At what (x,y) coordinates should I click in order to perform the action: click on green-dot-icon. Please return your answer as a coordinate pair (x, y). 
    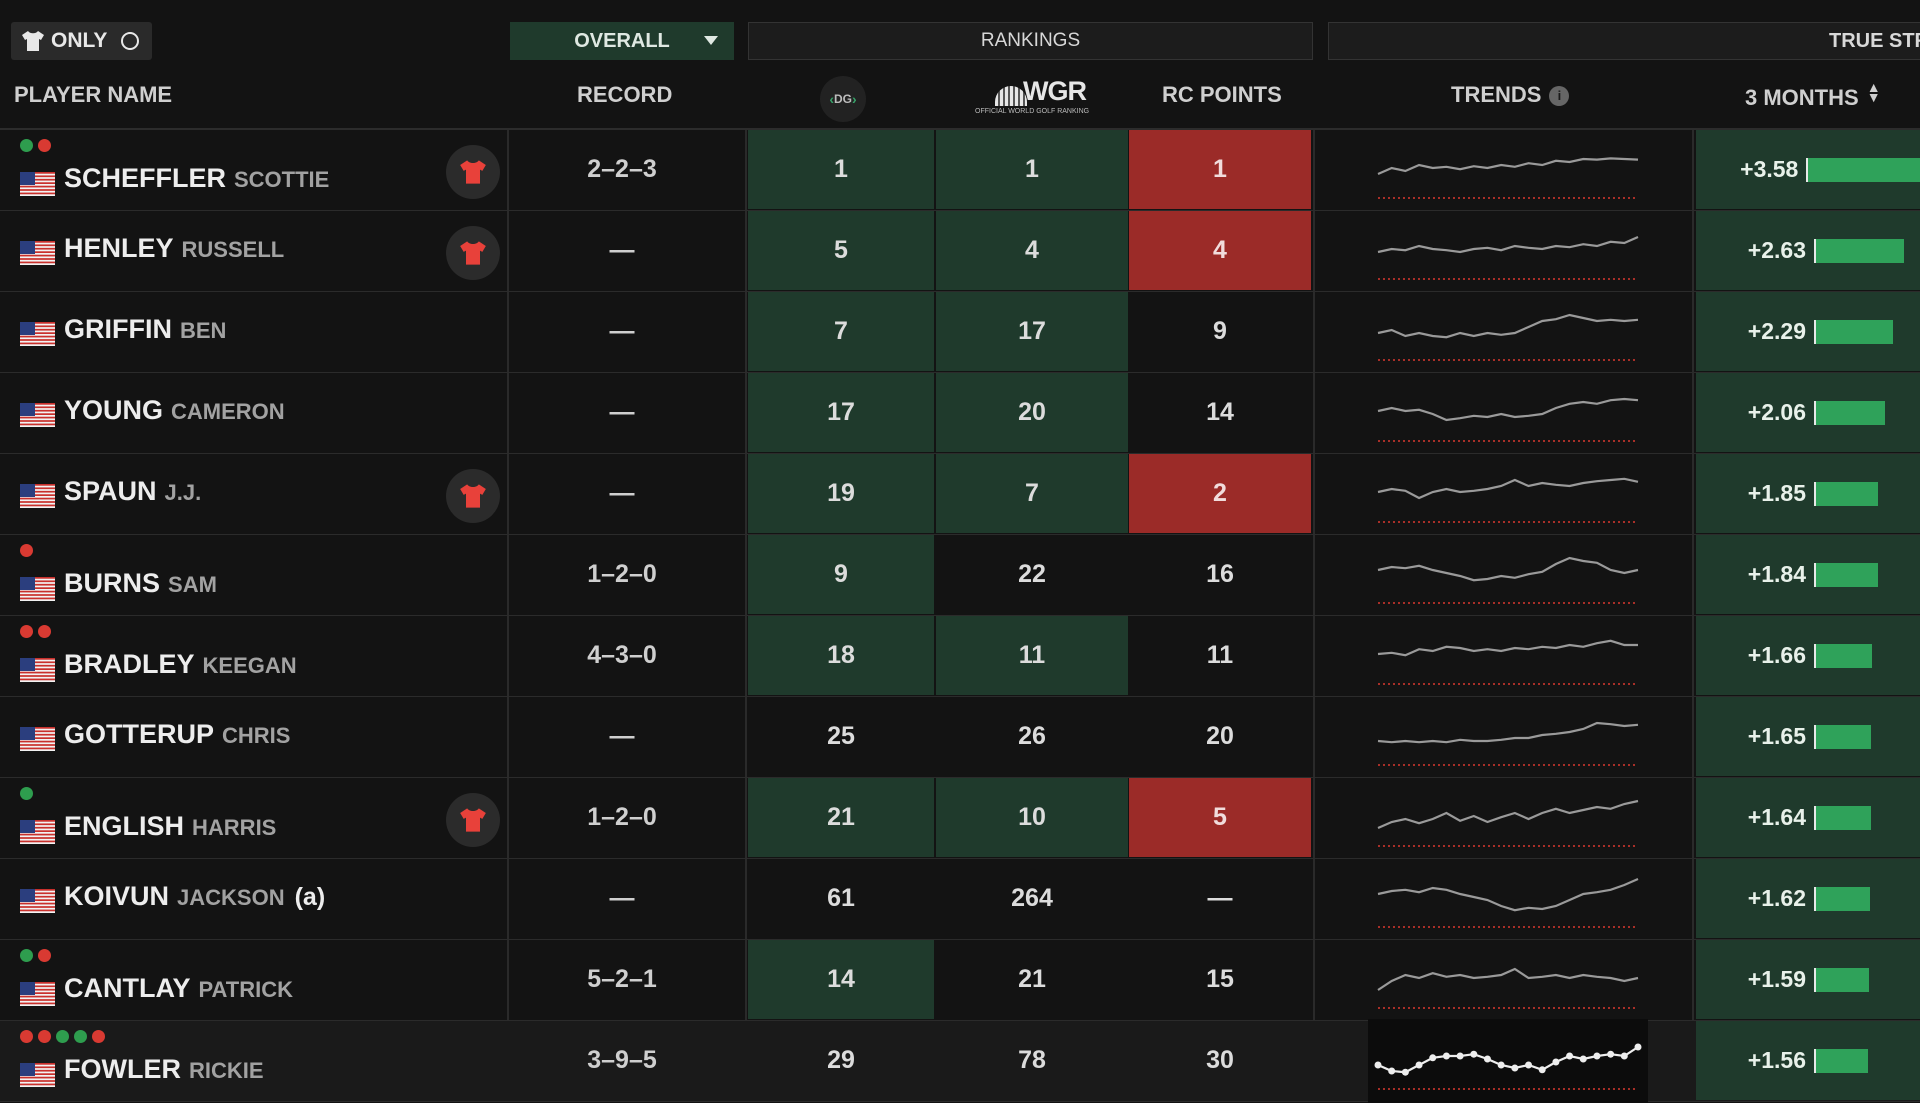
    Looking at the image, I should click on (80, 1036).